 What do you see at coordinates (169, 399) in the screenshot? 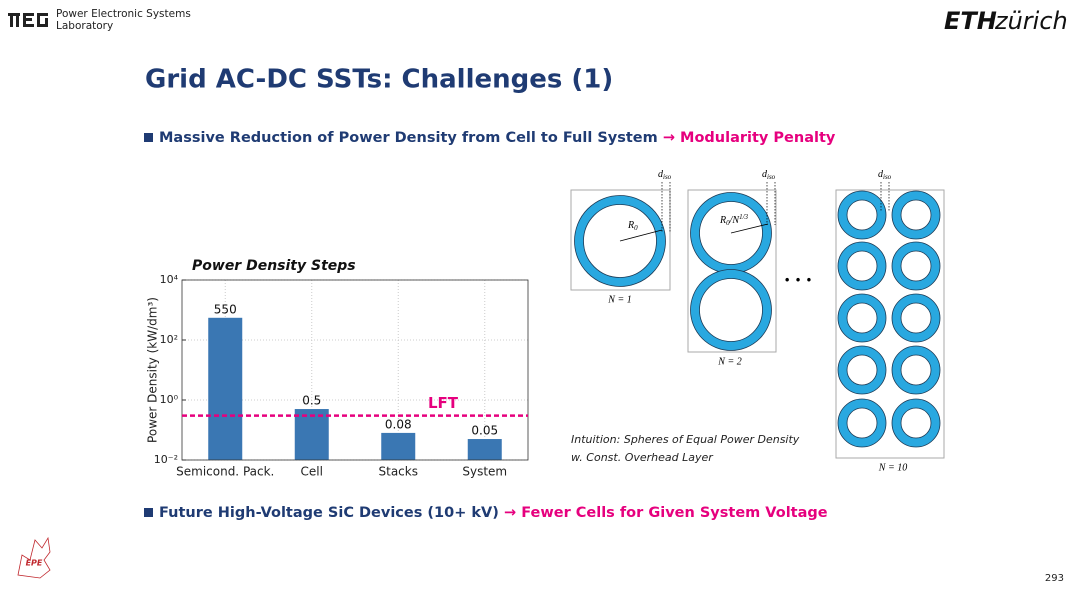
I see `y-tick-label: 10⁰` at bounding box center [169, 399].